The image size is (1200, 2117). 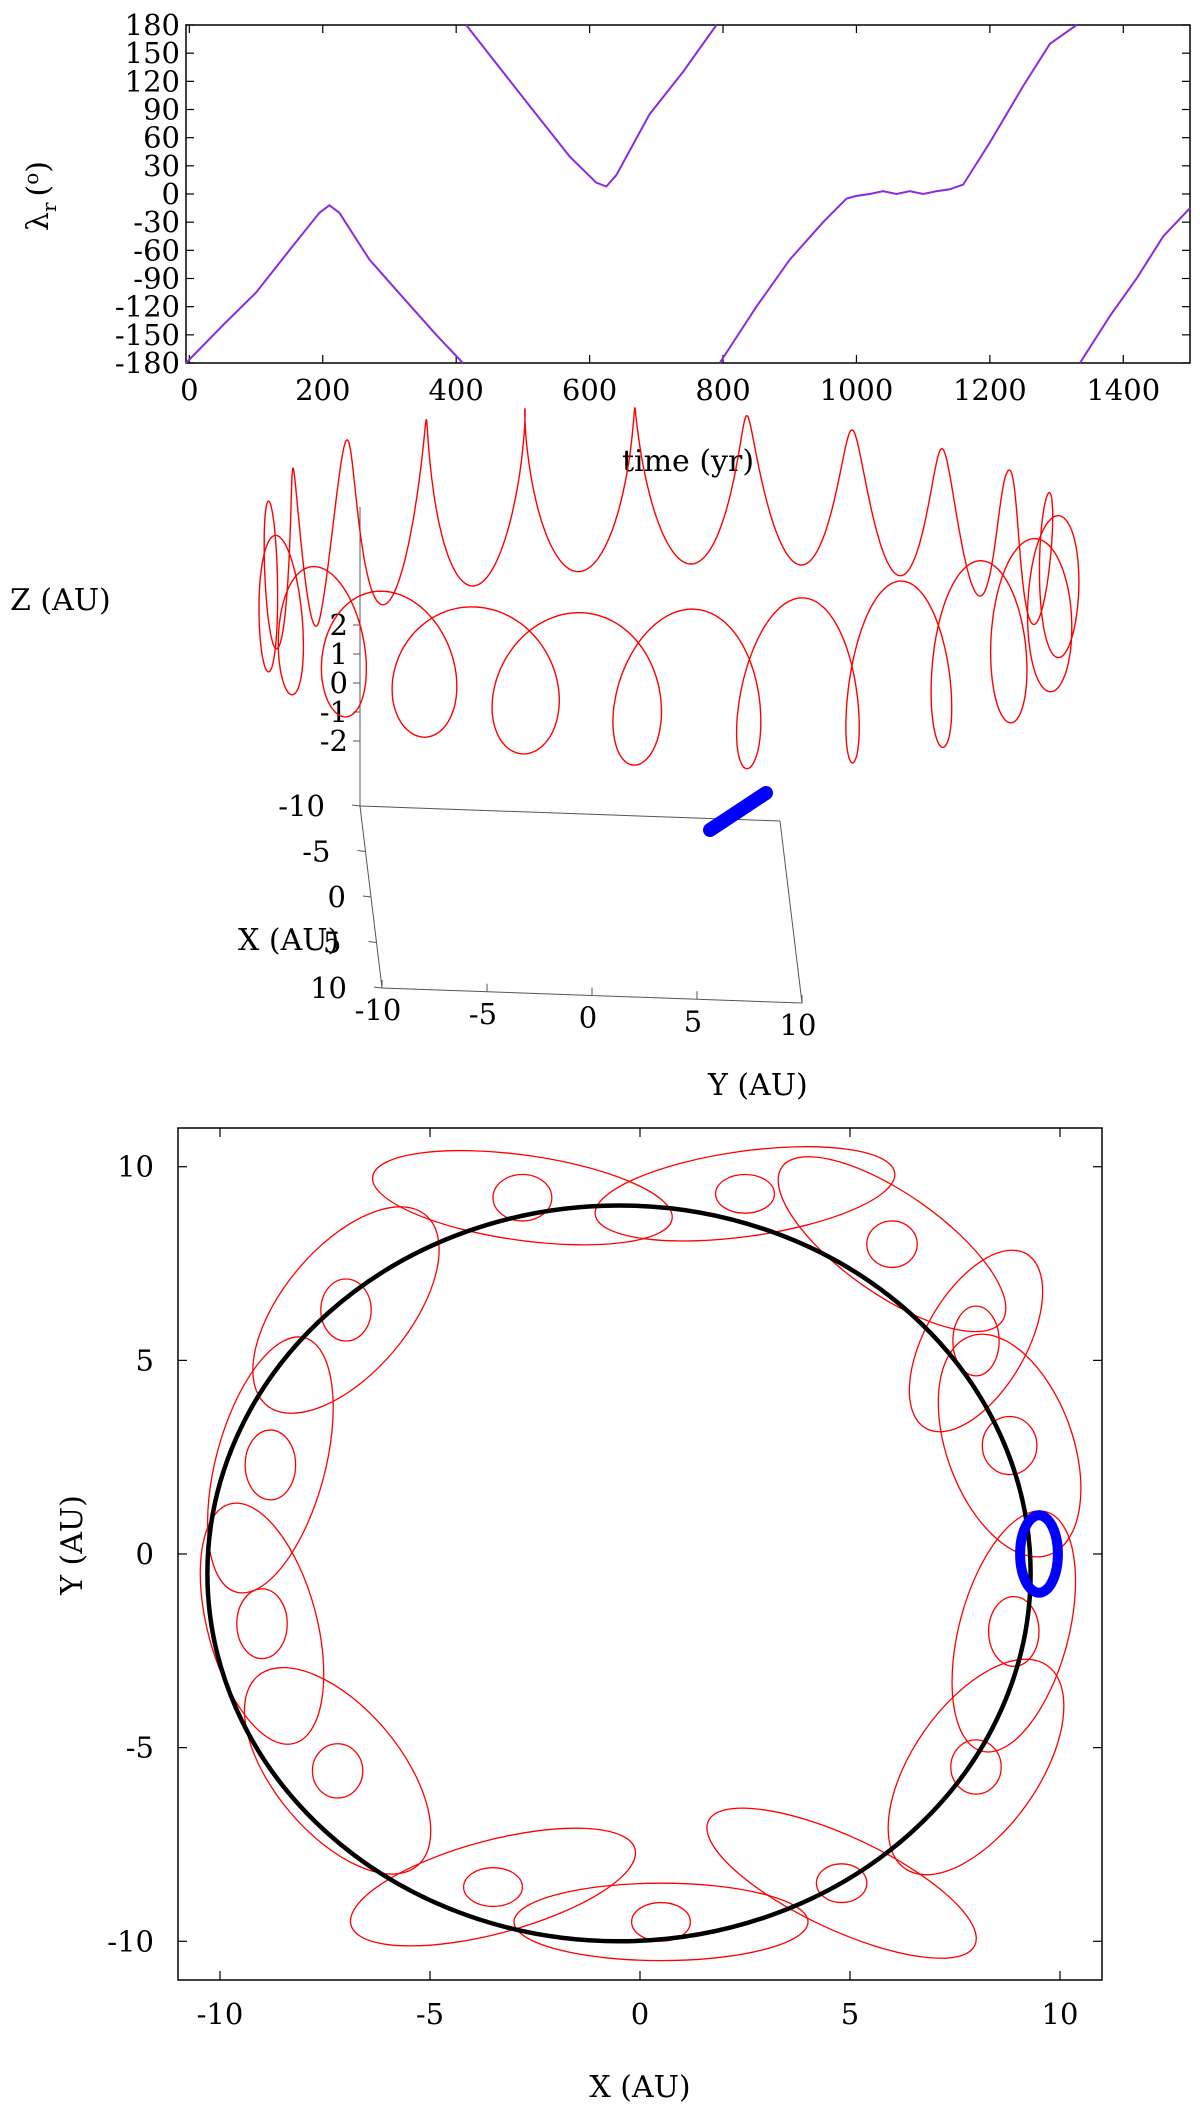 I want to click on top-y-axis-label: λr (o), so click(x=40, y=196).